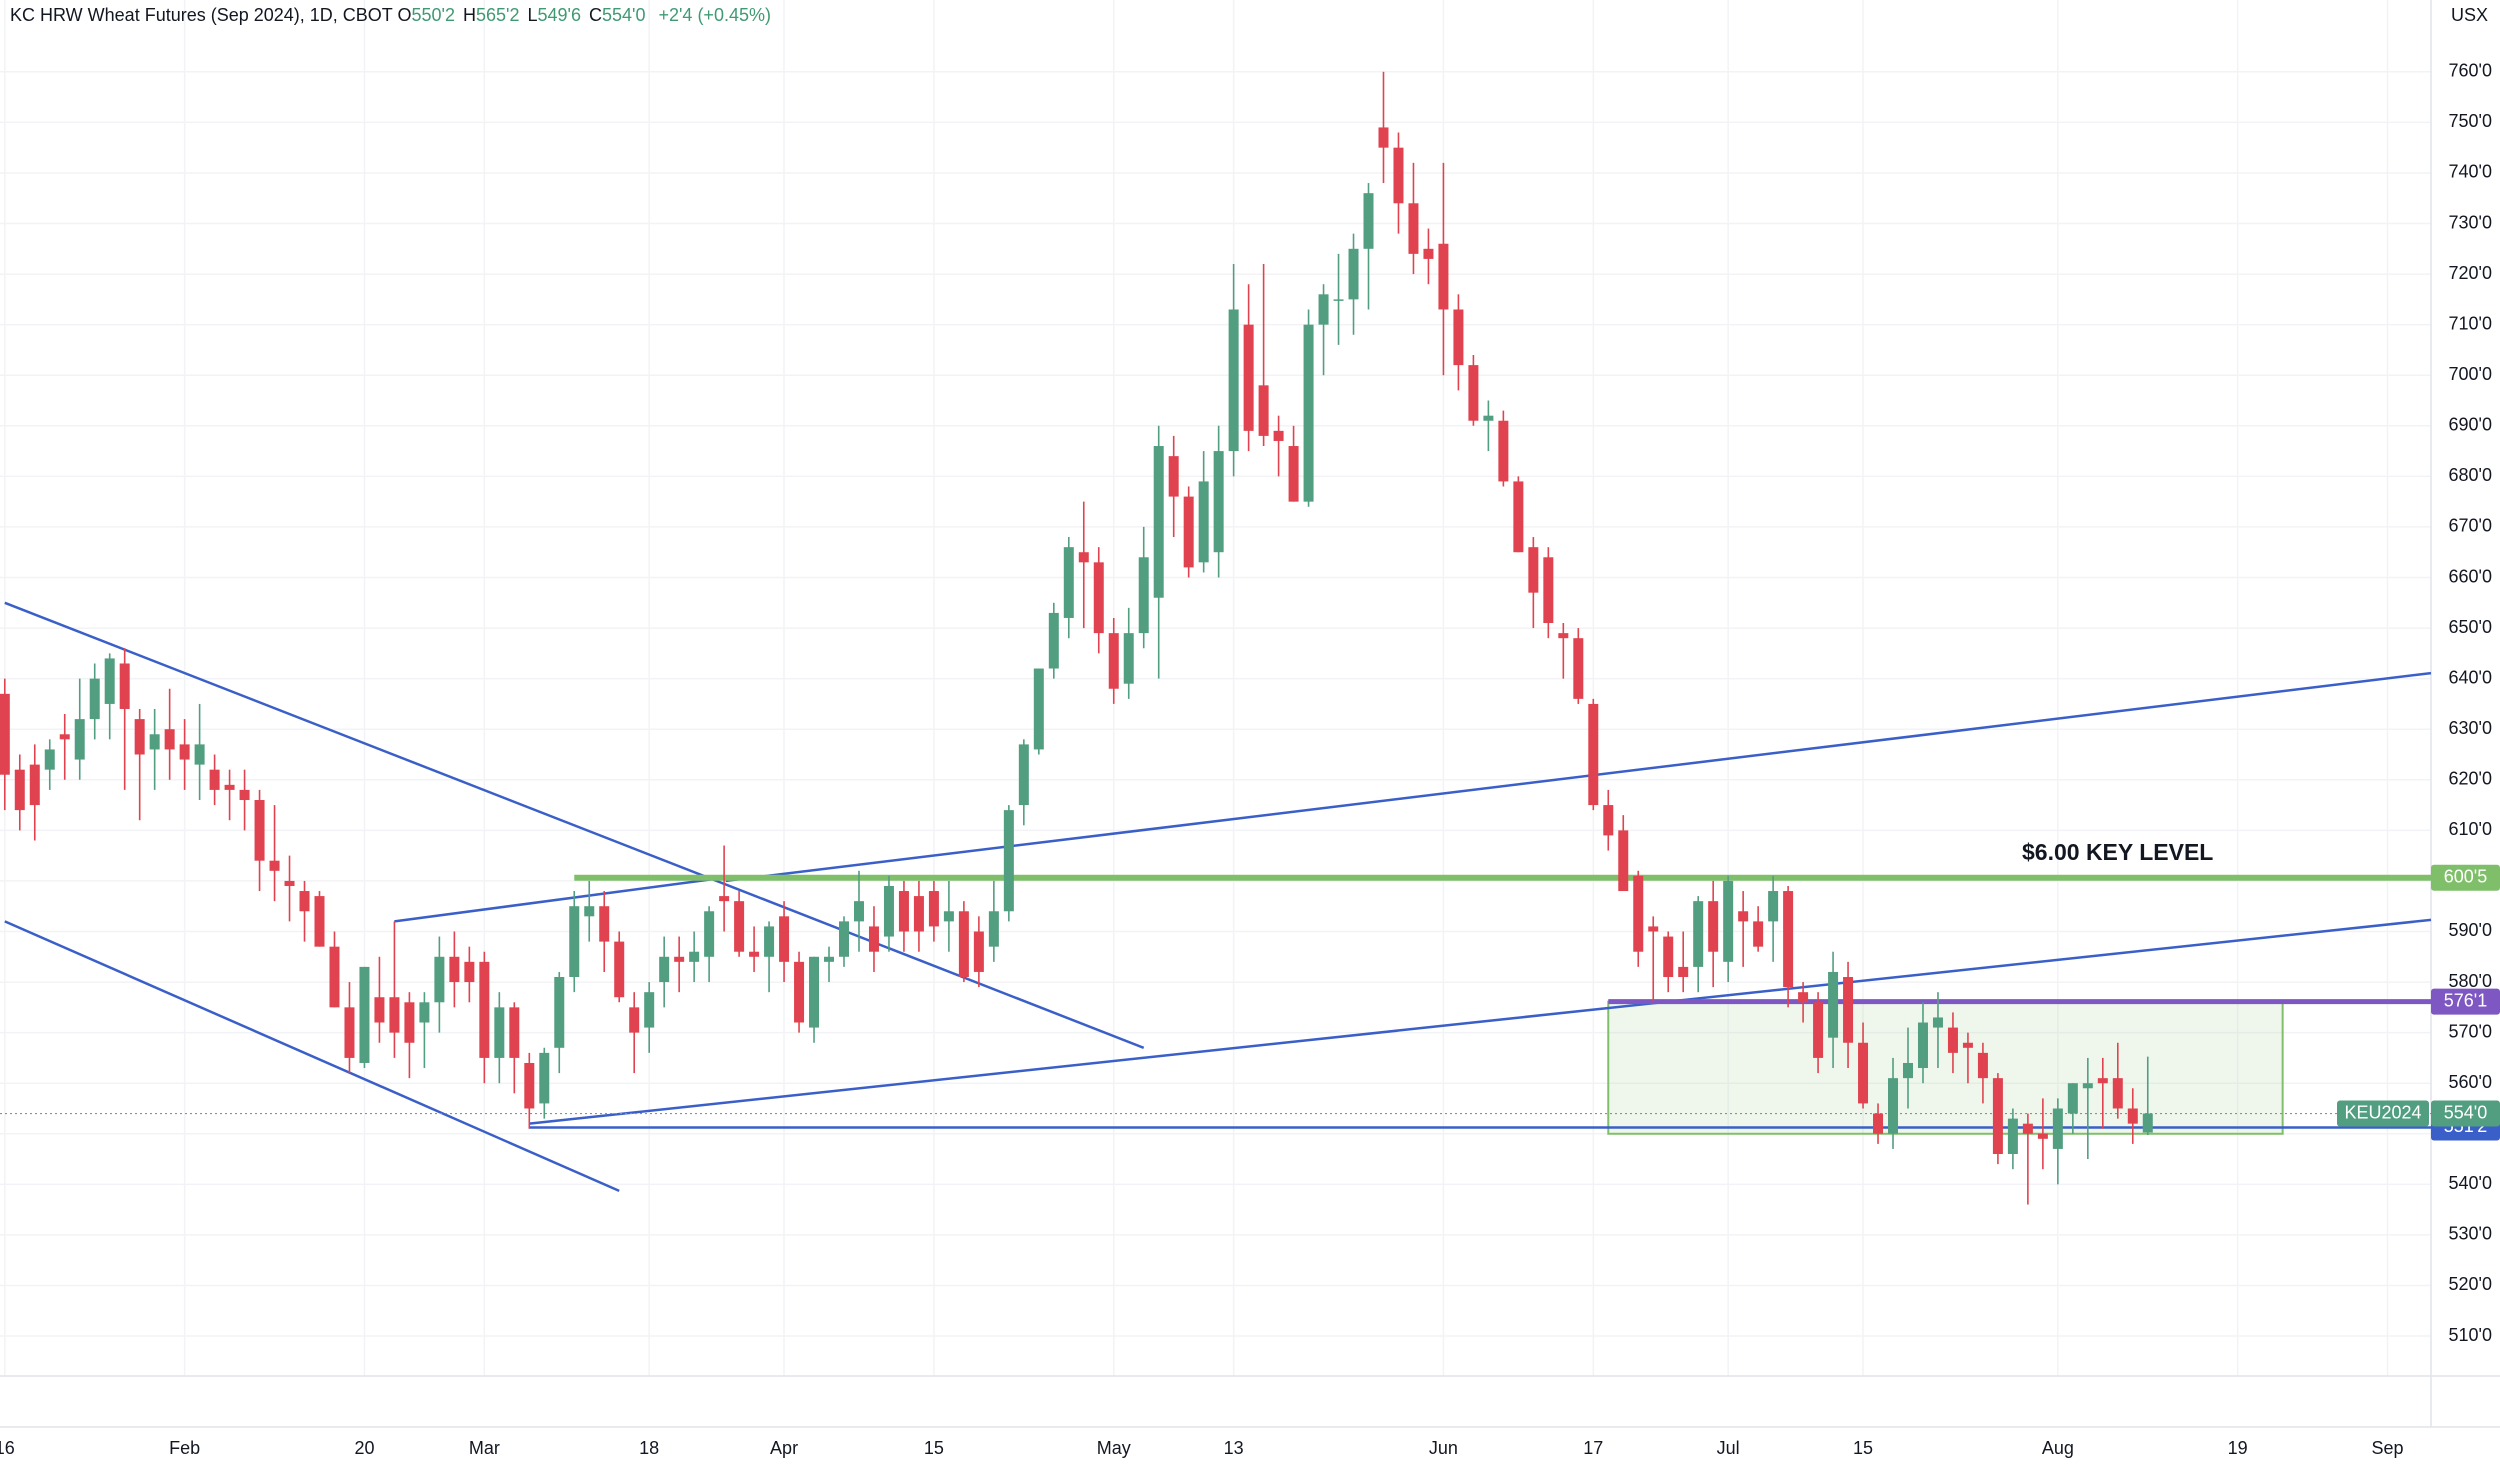  Describe the element at coordinates (2465, 1000) in the screenshot. I see `level-label: 576'1` at that location.